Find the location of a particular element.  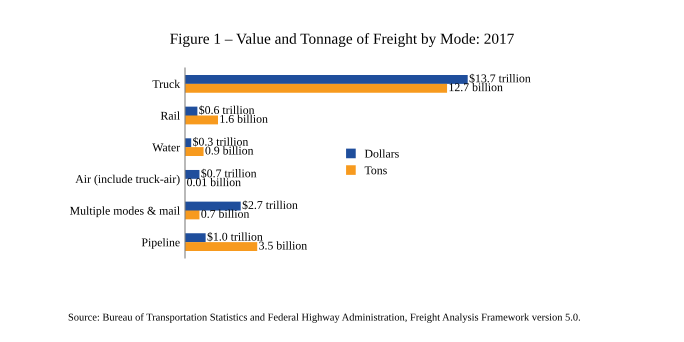

data-label: $1.0 trillion is located at coordinates (235, 237).